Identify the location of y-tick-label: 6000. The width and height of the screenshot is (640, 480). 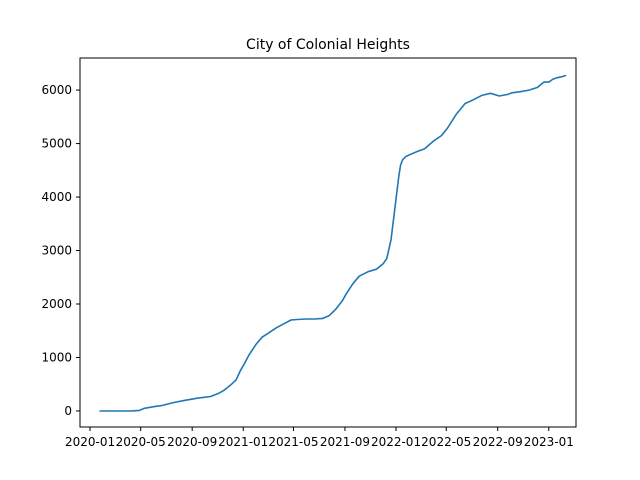
(56, 90).